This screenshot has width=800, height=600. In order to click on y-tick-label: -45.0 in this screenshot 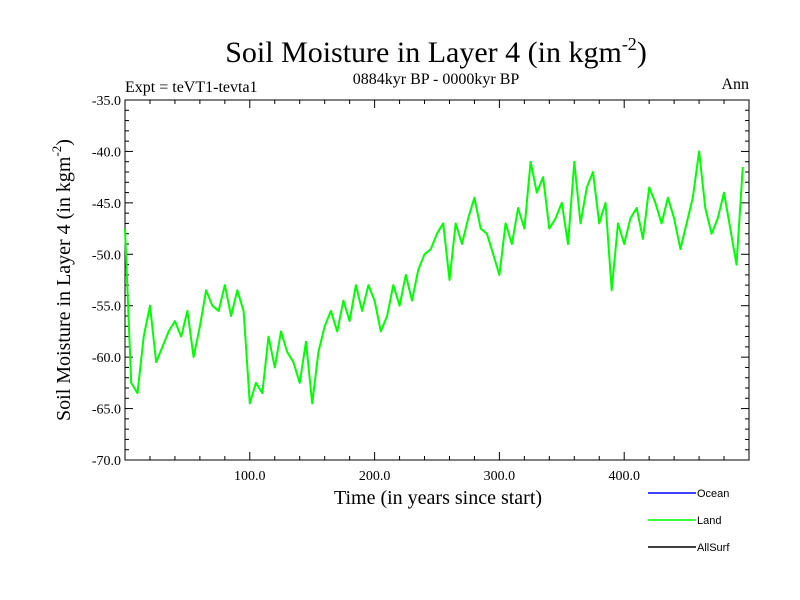, I will do `click(106, 204)`.